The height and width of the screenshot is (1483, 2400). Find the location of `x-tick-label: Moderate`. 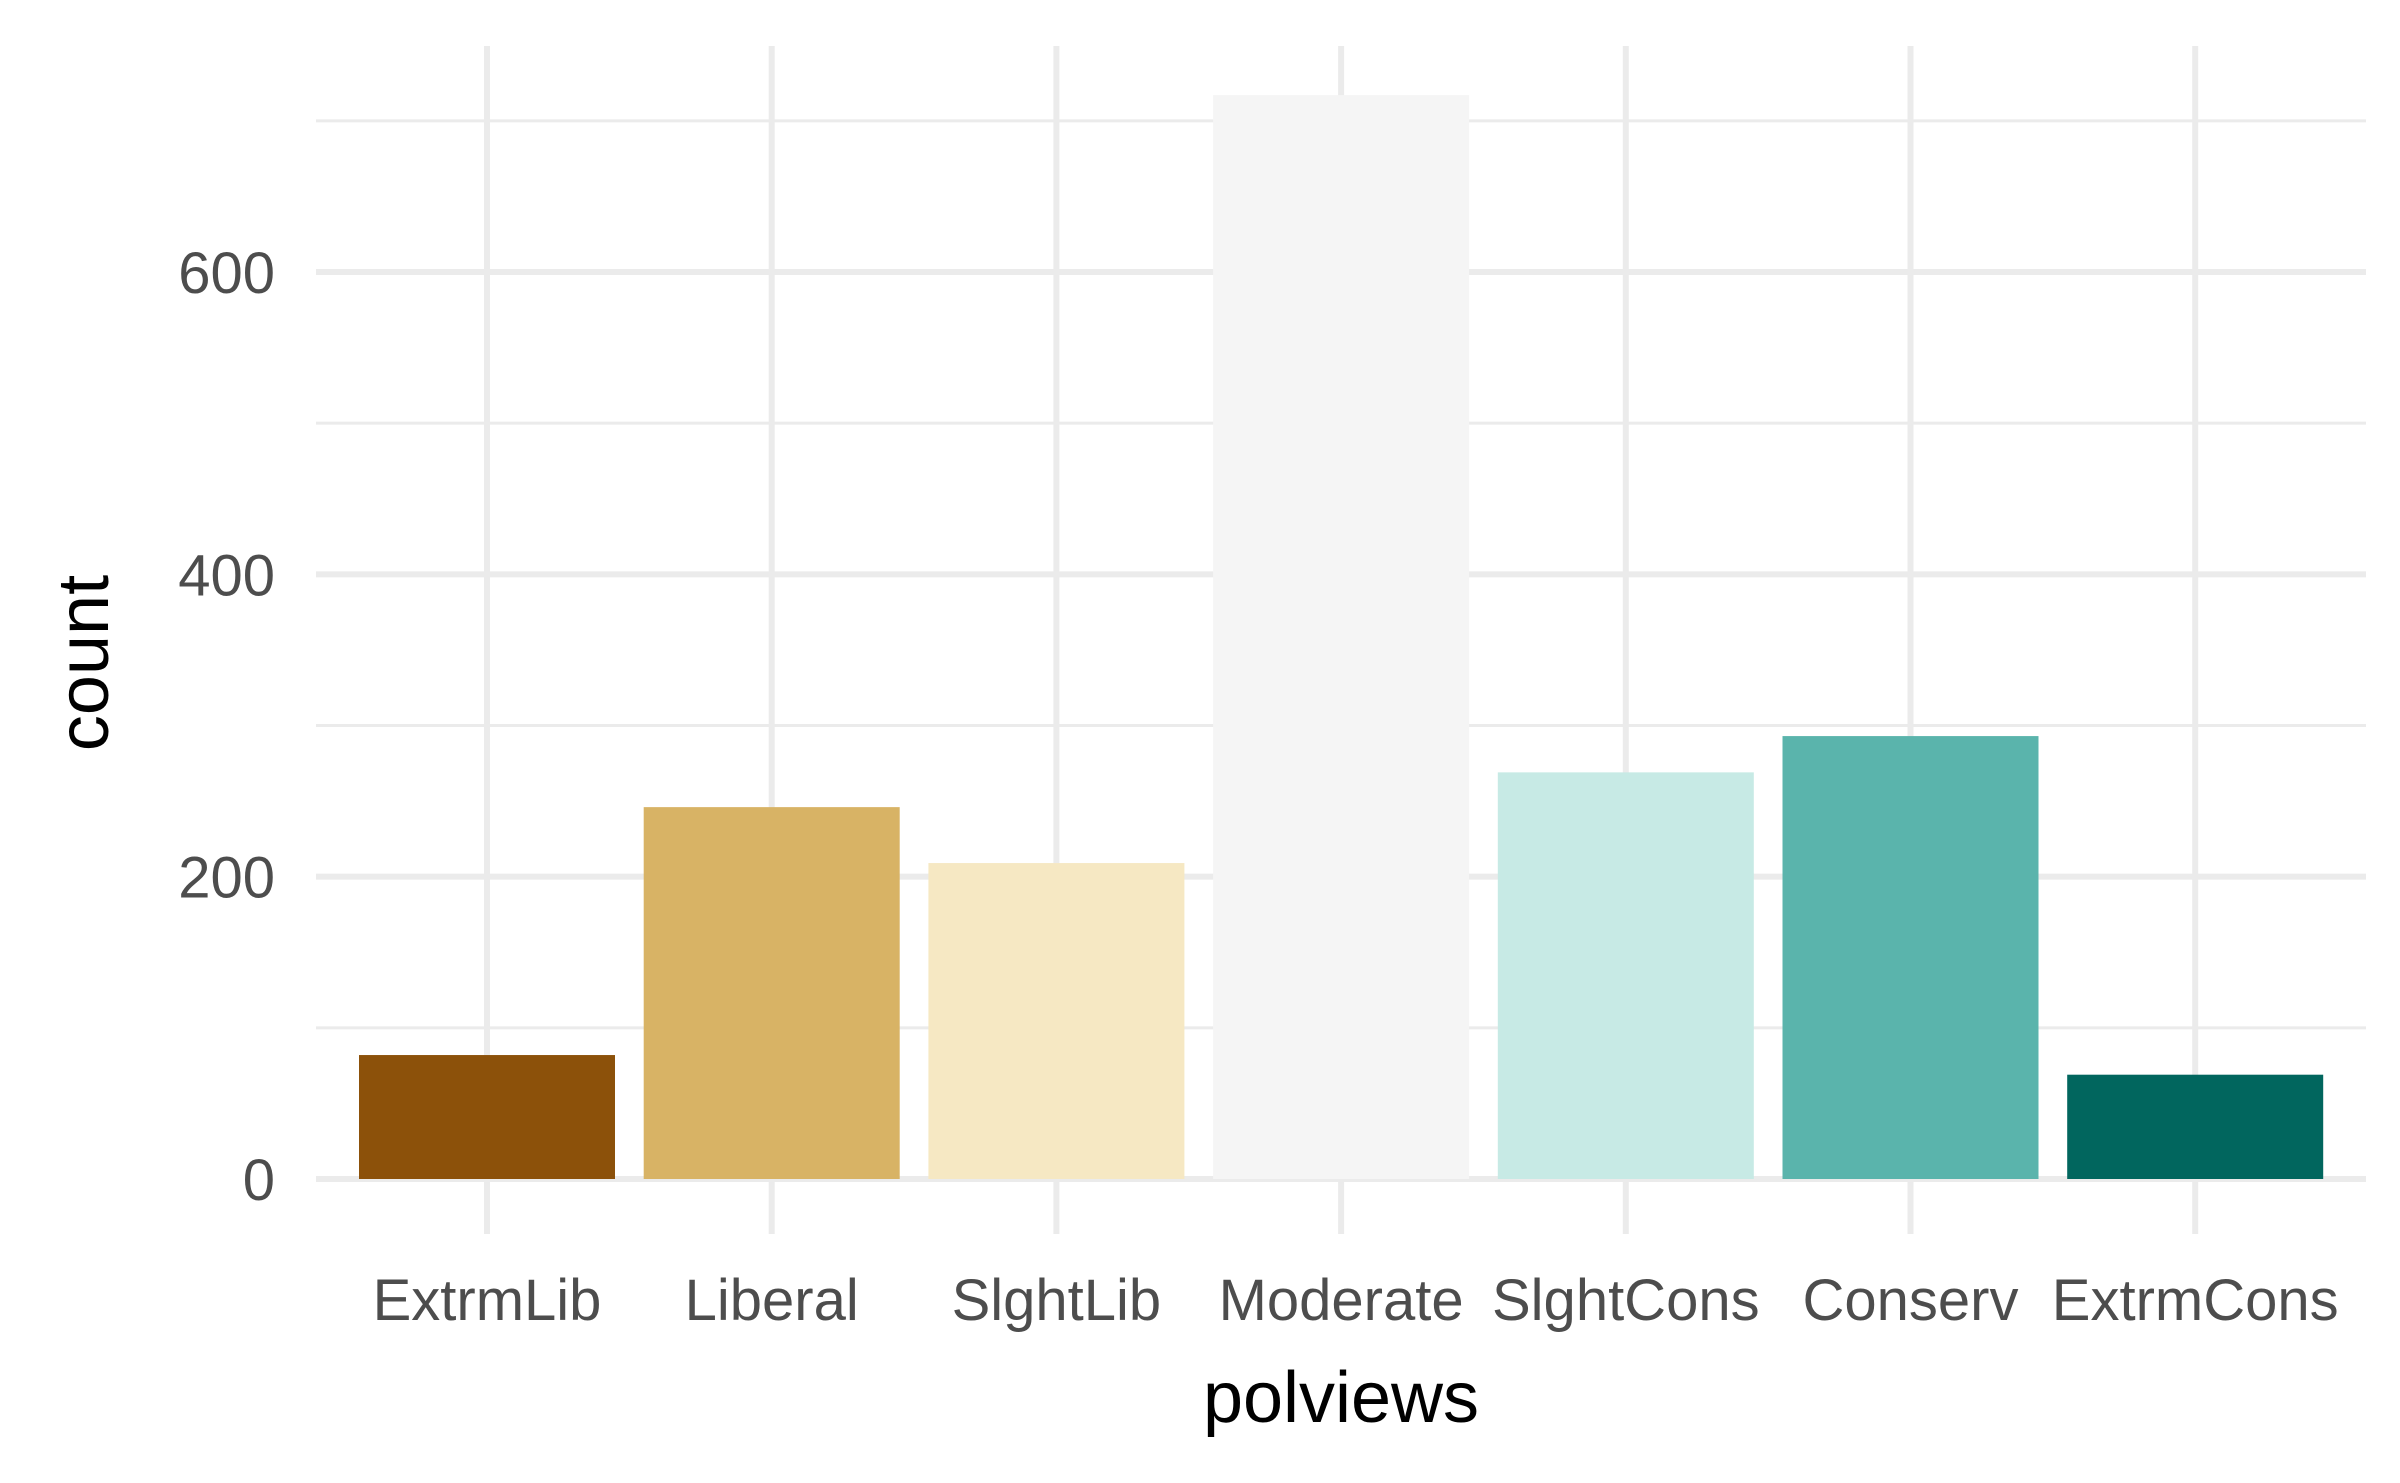

x-tick-label: Moderate is located at coordinates (1341, 1300).